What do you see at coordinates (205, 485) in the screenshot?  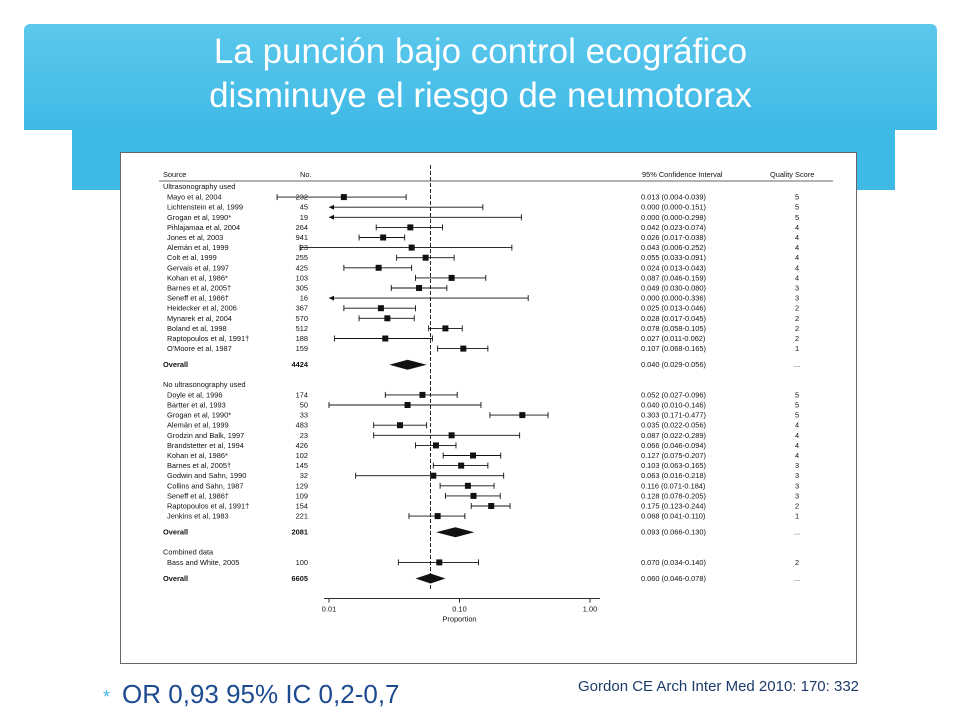 I see `study-name: Collins and Sahn, 1987` at bounding box center [205, 485].